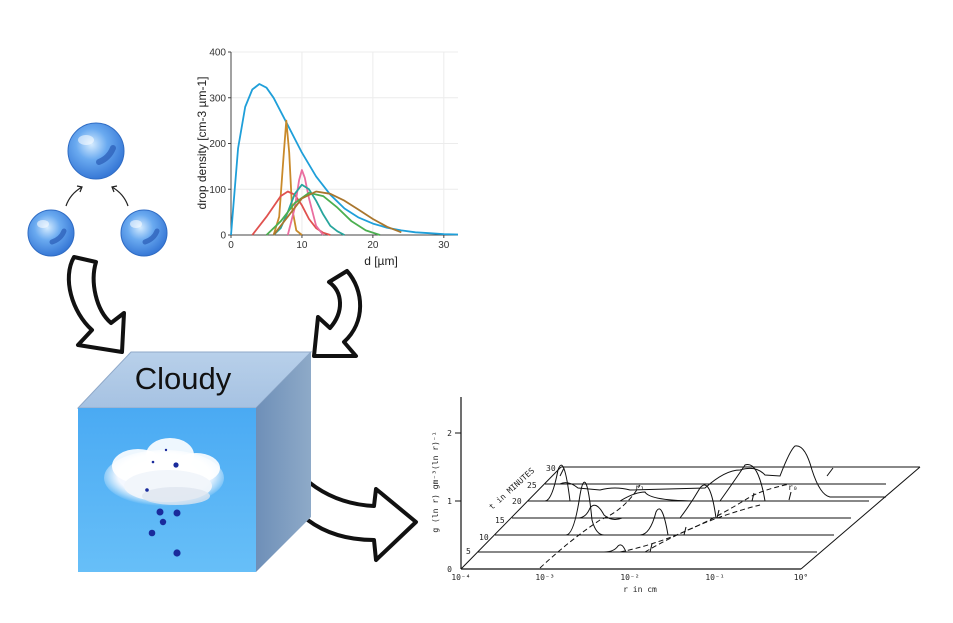  Describe the element at coordinates (468, 551) in the screenshot. I see `series-label-5: 5` at that location.